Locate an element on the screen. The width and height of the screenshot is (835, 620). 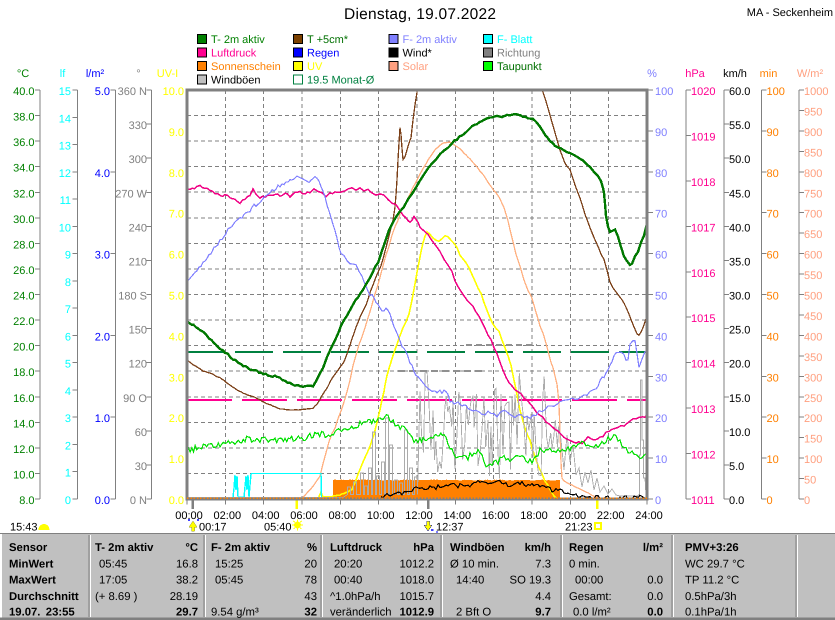
svg-text: 750 is located at coordinates (813, 194).